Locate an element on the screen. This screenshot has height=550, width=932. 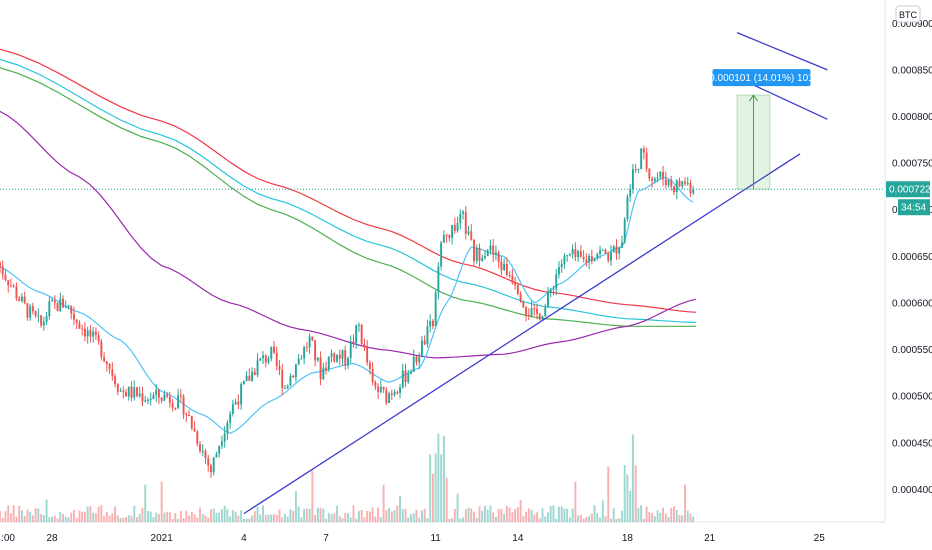
currency-label-box: BTC is located at coordinates (908, 14).